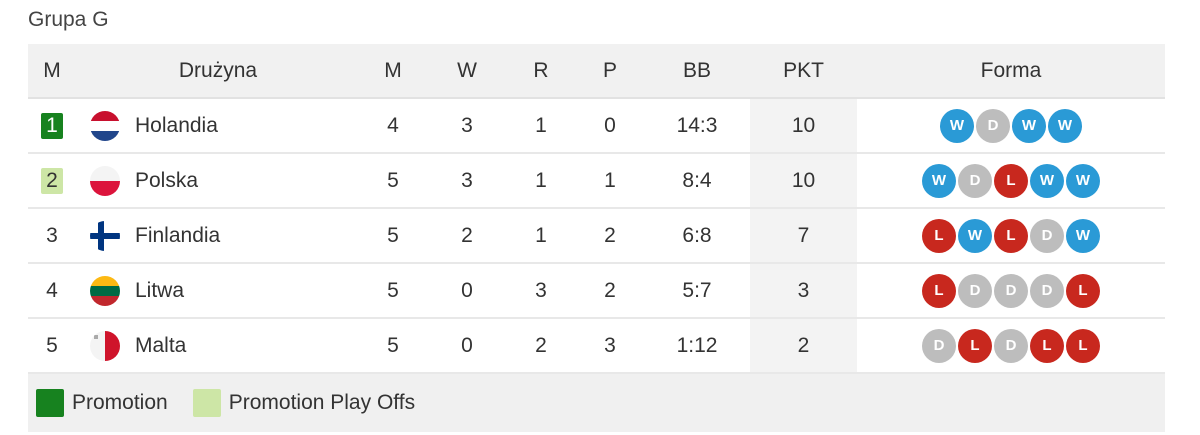 This screenshot has width=1200, height=435. Describe the element at coordinates (541, 70) in the screenshot. I see `header-draws: R` at that location.